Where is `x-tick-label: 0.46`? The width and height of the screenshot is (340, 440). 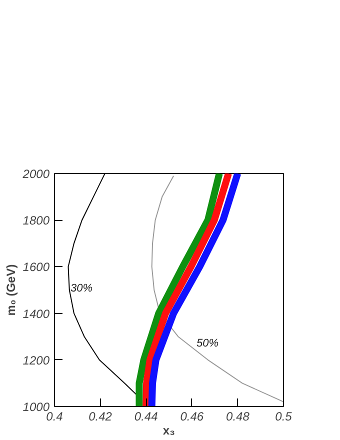 x-tick-label: 0.46 is located at coordinates (192, 417).